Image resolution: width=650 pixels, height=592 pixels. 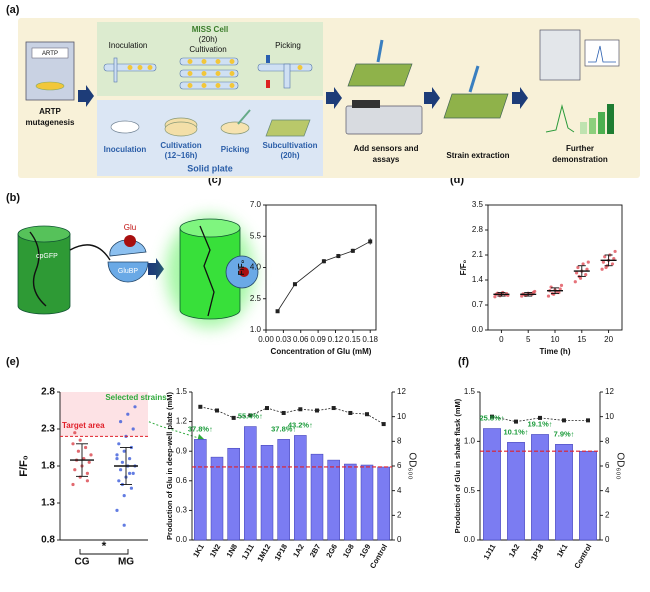 I want to click on step-label: Further, so click(x=580, y=148).